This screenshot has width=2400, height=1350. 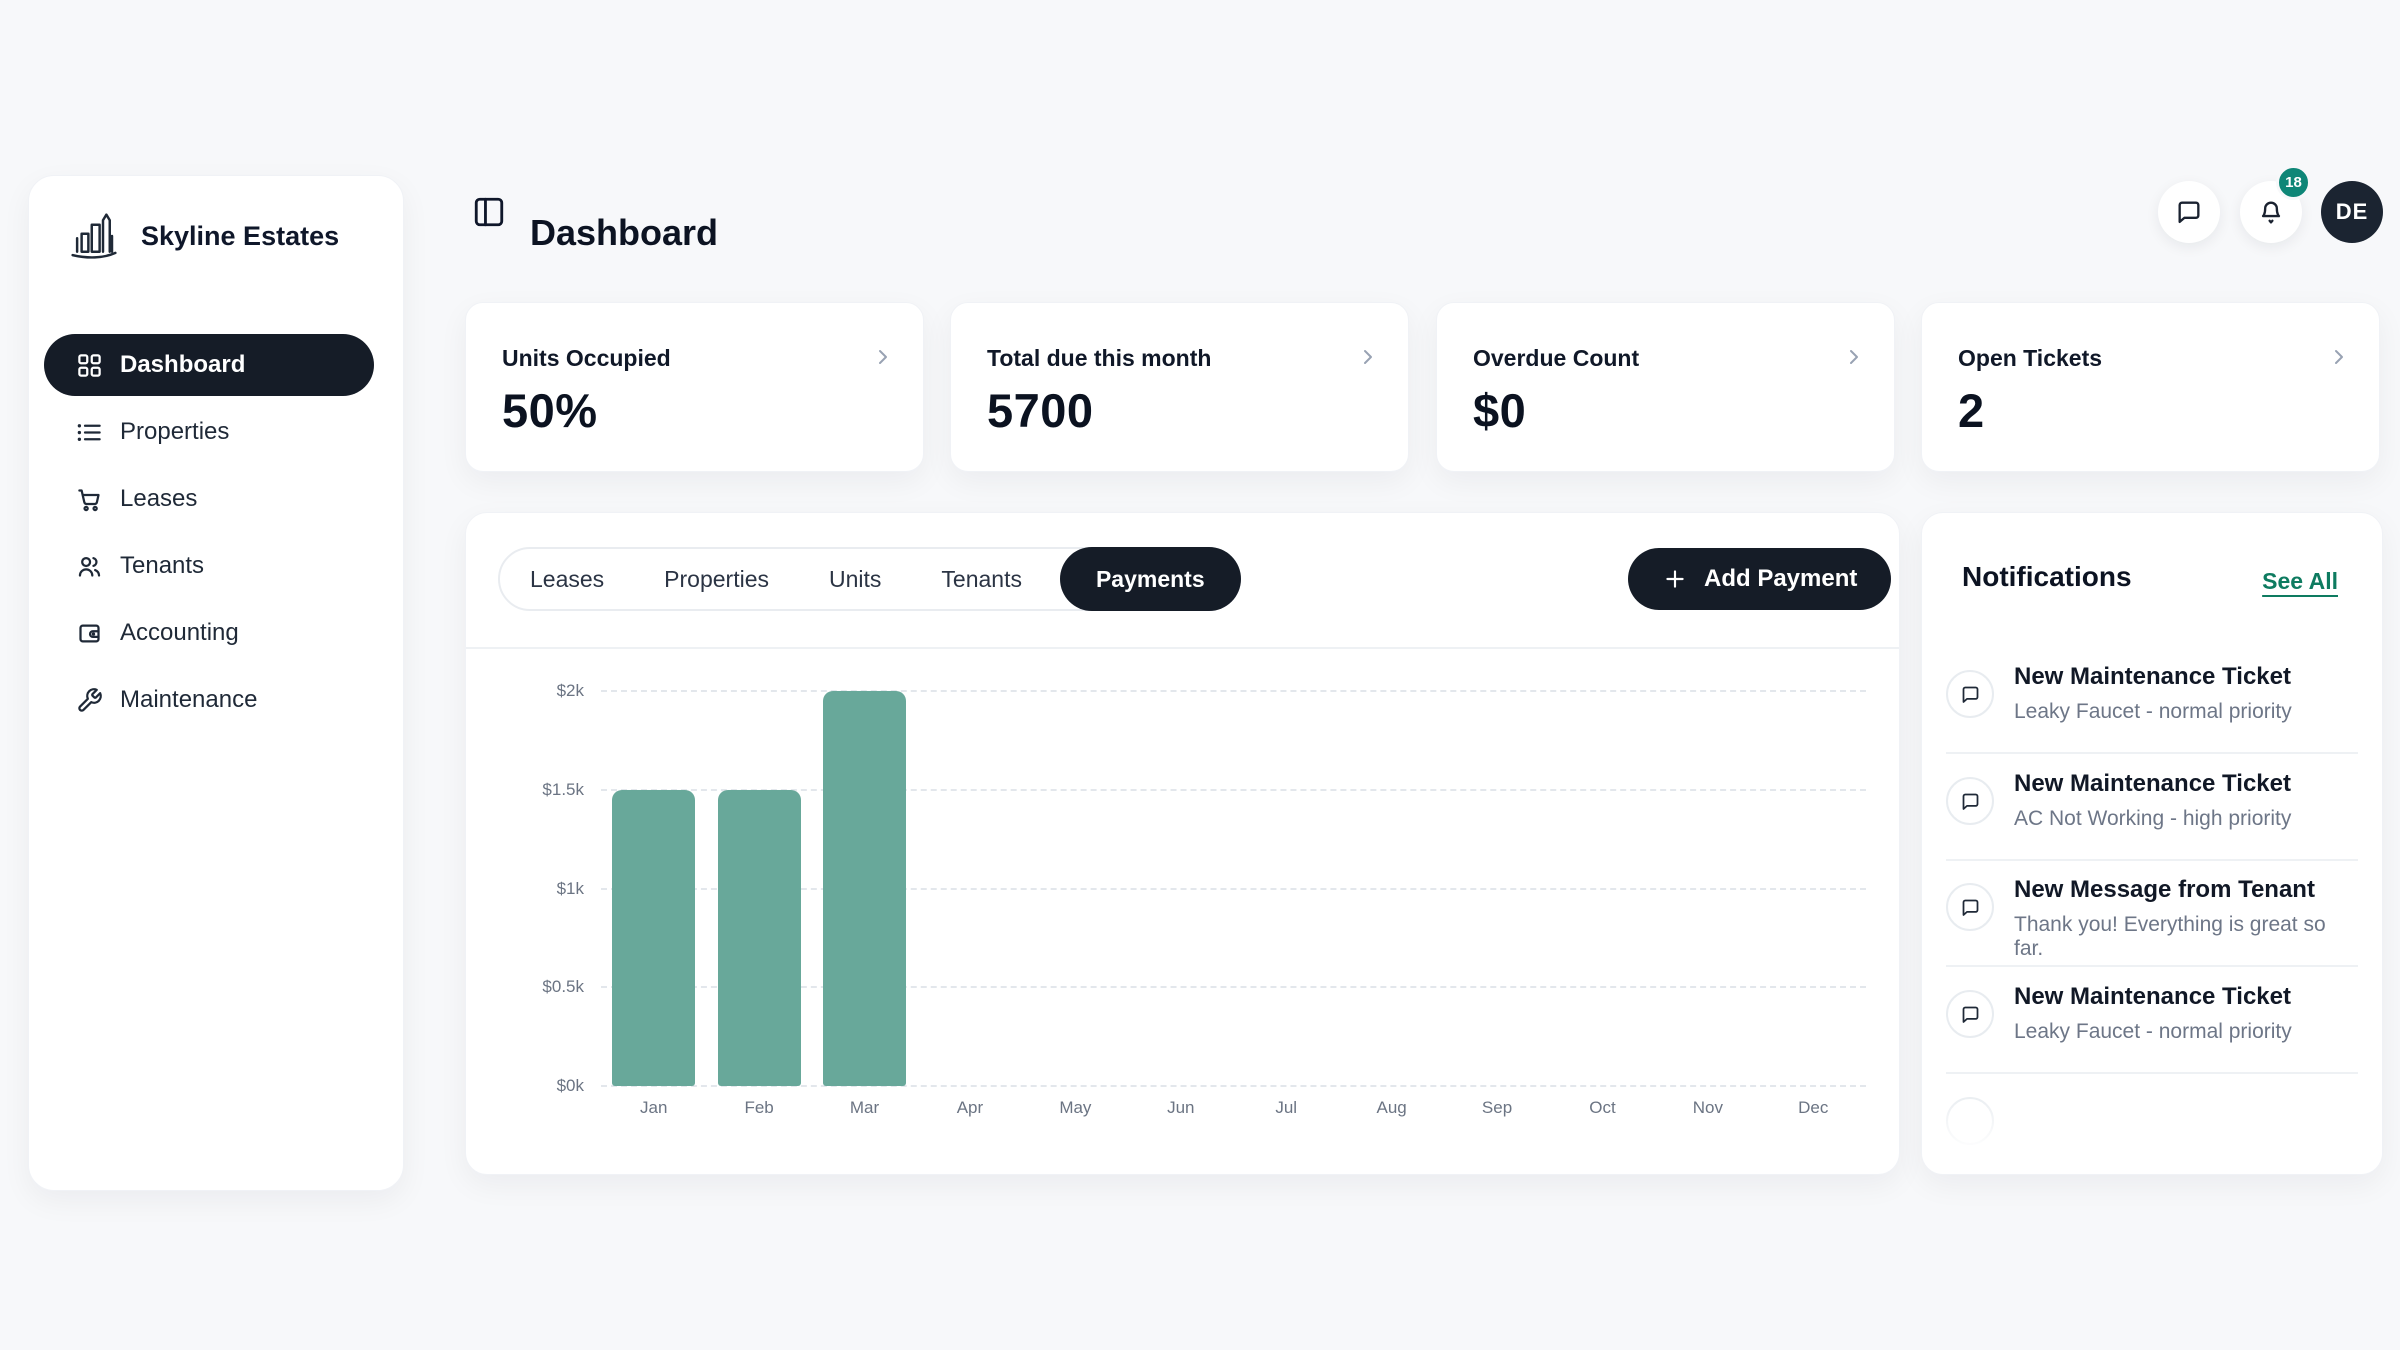 I want to click on stat-label: Total due this month, so click(x=1099, y=358).